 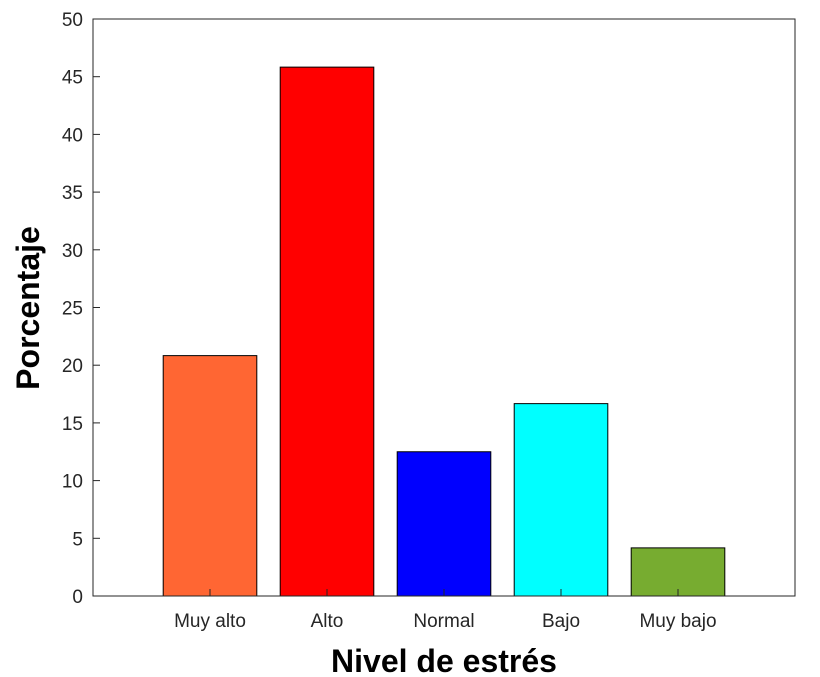 What do you see at coordinates (72, 251) in the screenshot?
I see `y-tick-label: 30` at bounding box center [72, 251].